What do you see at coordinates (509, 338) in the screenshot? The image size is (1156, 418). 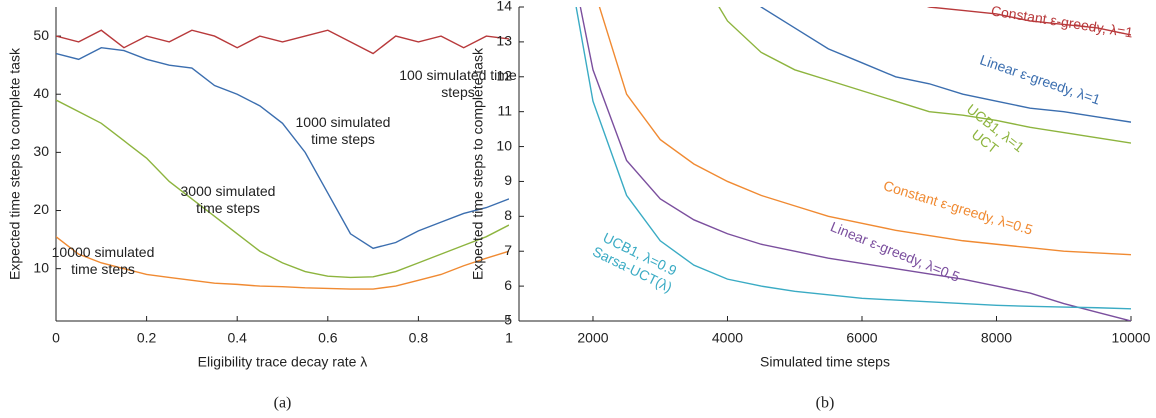 I see `x-tick-label: 1` at bounding box center [509, 338].